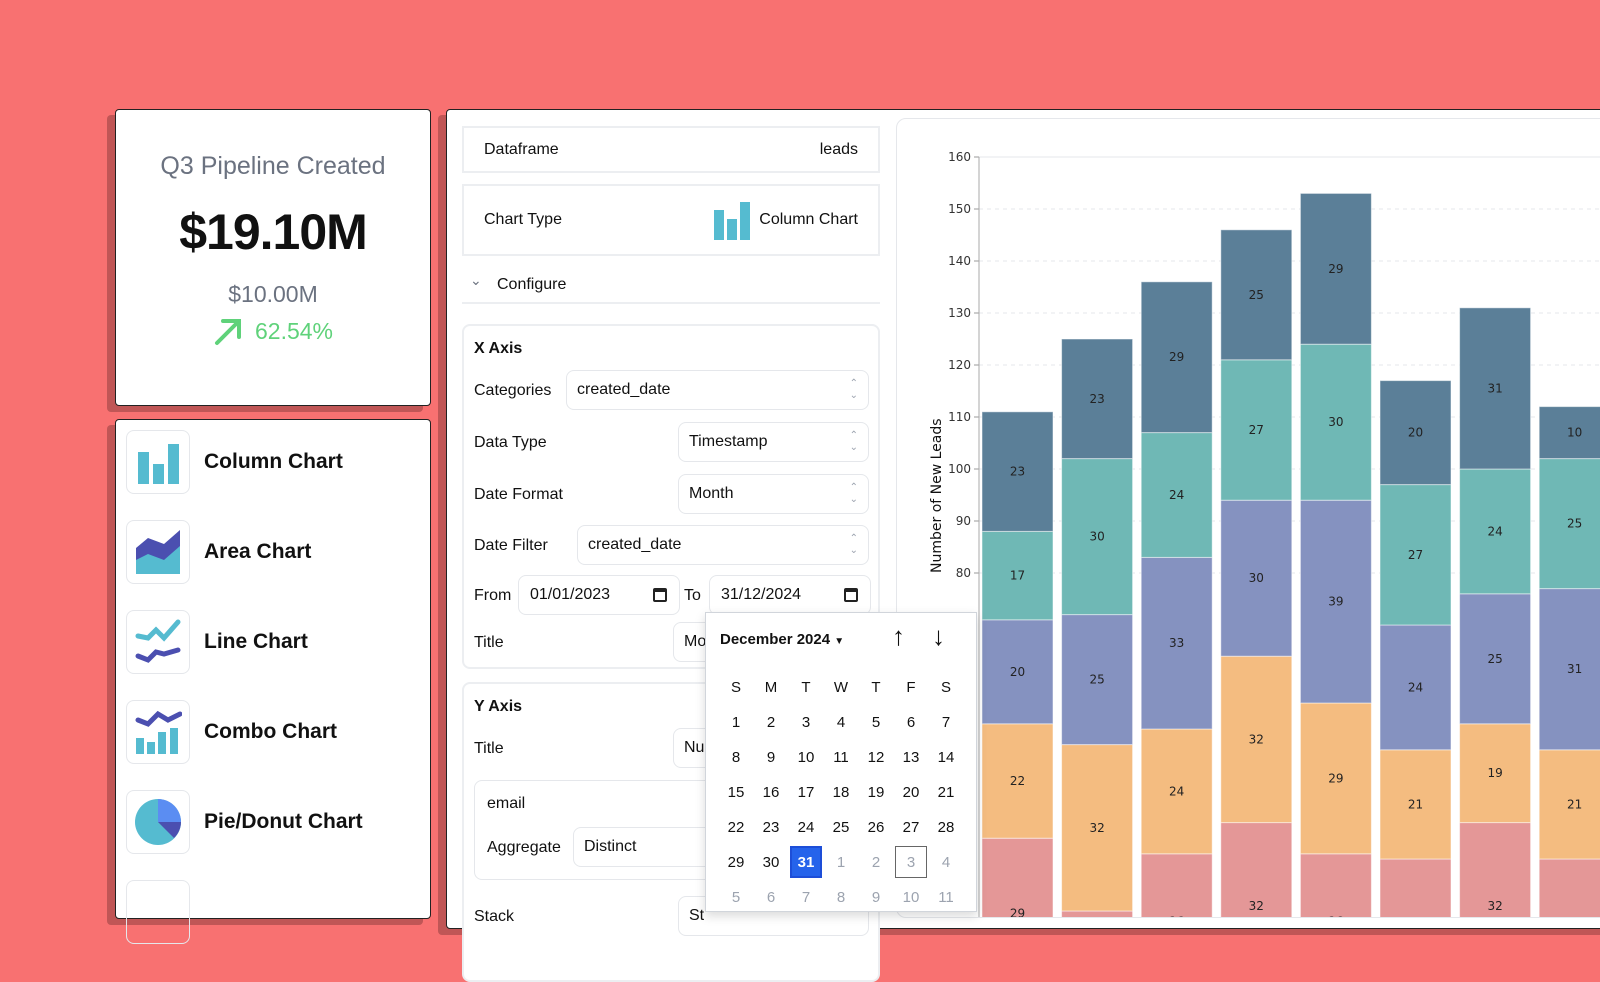 This screenshot has width=1600, height=982. I want to click on chart-type-combo: Combo Chart, so click(231, 732).